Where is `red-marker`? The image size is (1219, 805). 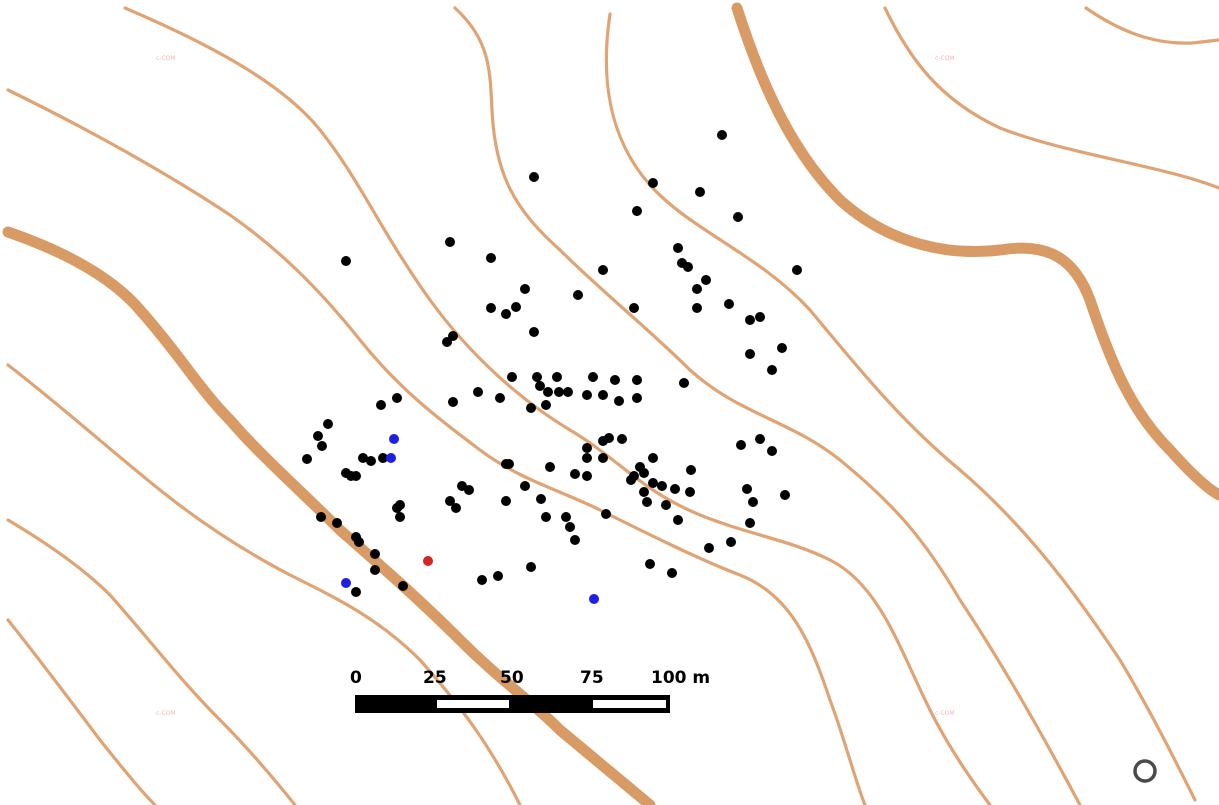 red-marker is located at coordinates (428, 561).